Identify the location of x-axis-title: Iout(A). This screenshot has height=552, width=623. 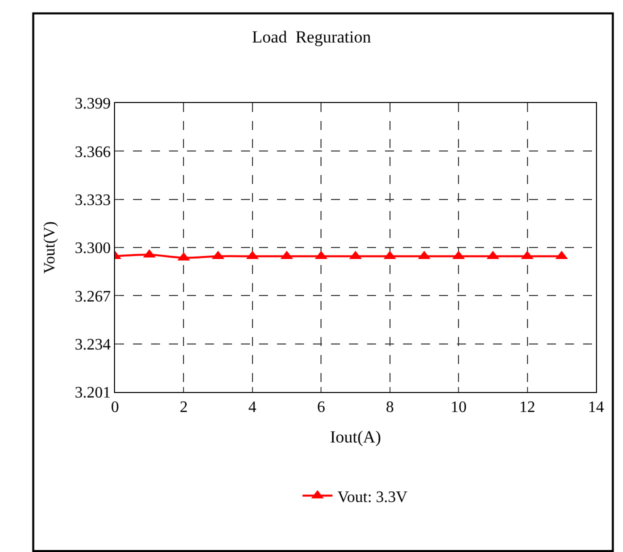
(355, 437).